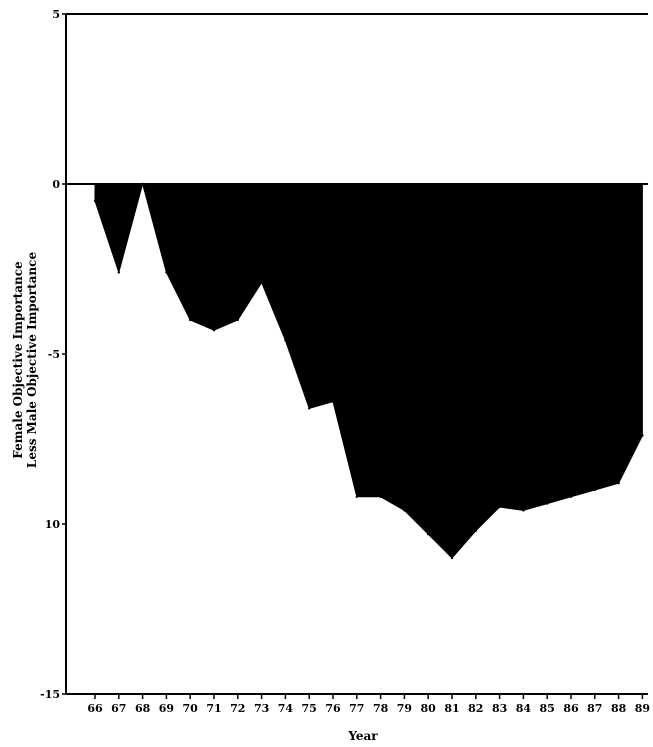 The width and height of the screenshot is (653, 747). Describe the element at coordinates (619, 708) in the screenshot. I see `x-tick-label-88: 88` at that location.